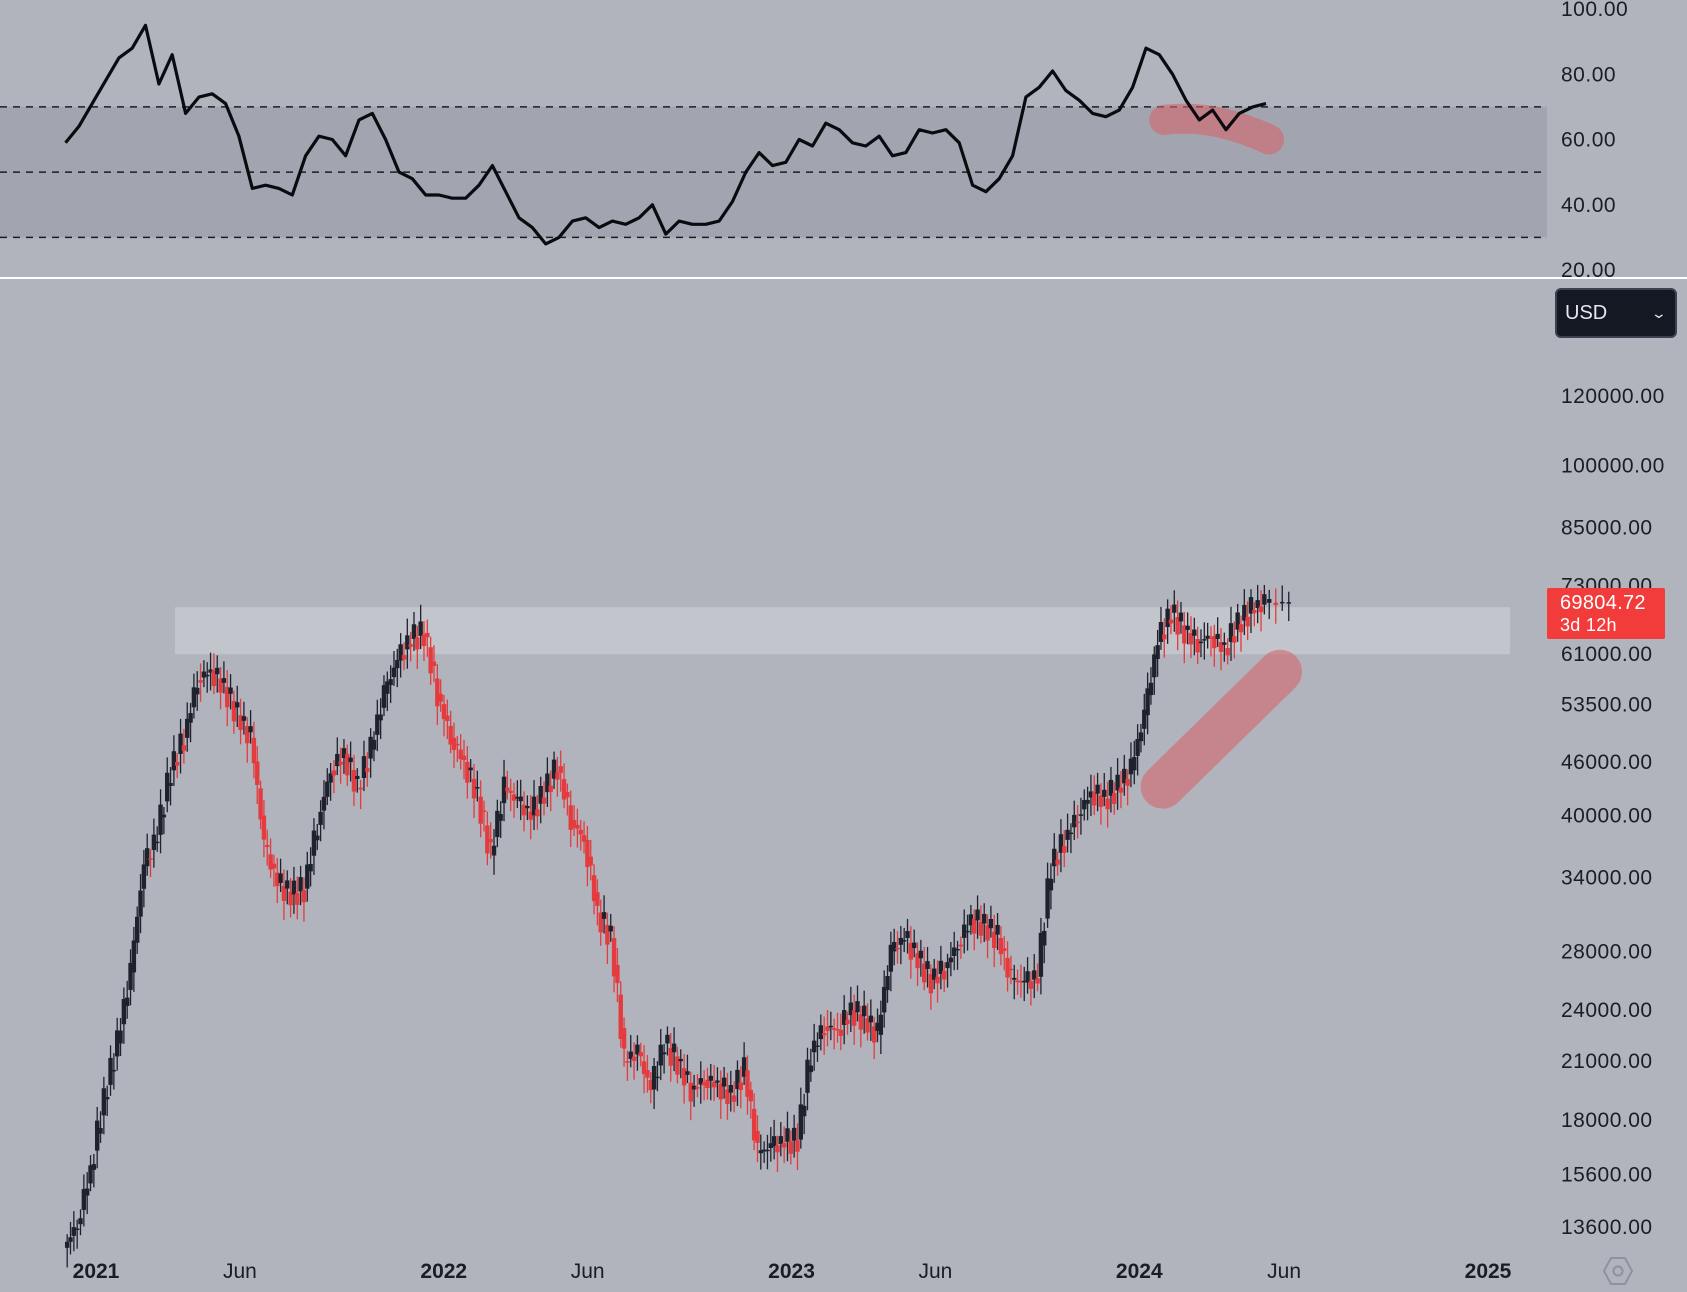 This screenshot has width=1687, height=1292. Describe the element at coordinates (1618, 1271) in the screenshot. I see `settings-button` at that location.